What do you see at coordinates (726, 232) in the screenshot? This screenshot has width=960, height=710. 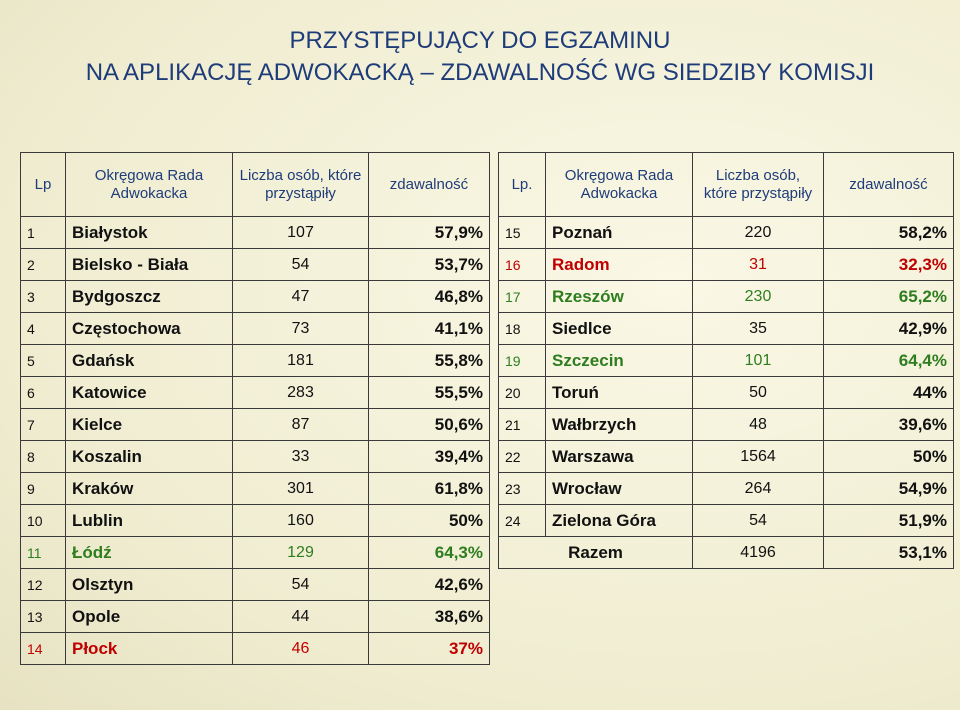 I see `table-row: 15 Poznań 220 58,2%` at bounding box center [726, 232].